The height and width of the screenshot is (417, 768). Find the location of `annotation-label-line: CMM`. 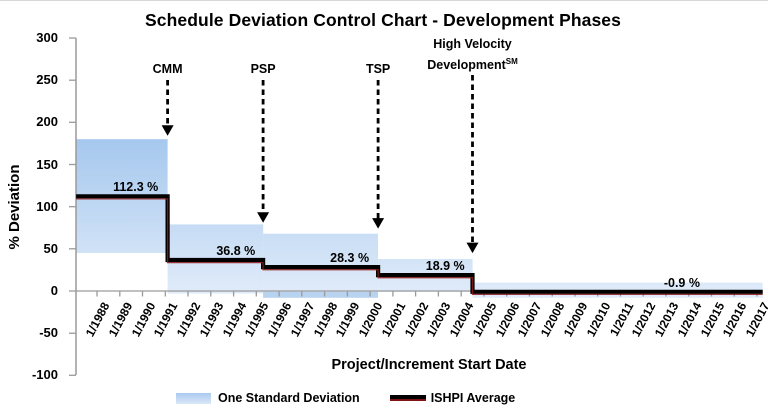

annotation-label-line: CMM is located at coordinates (167, 69).